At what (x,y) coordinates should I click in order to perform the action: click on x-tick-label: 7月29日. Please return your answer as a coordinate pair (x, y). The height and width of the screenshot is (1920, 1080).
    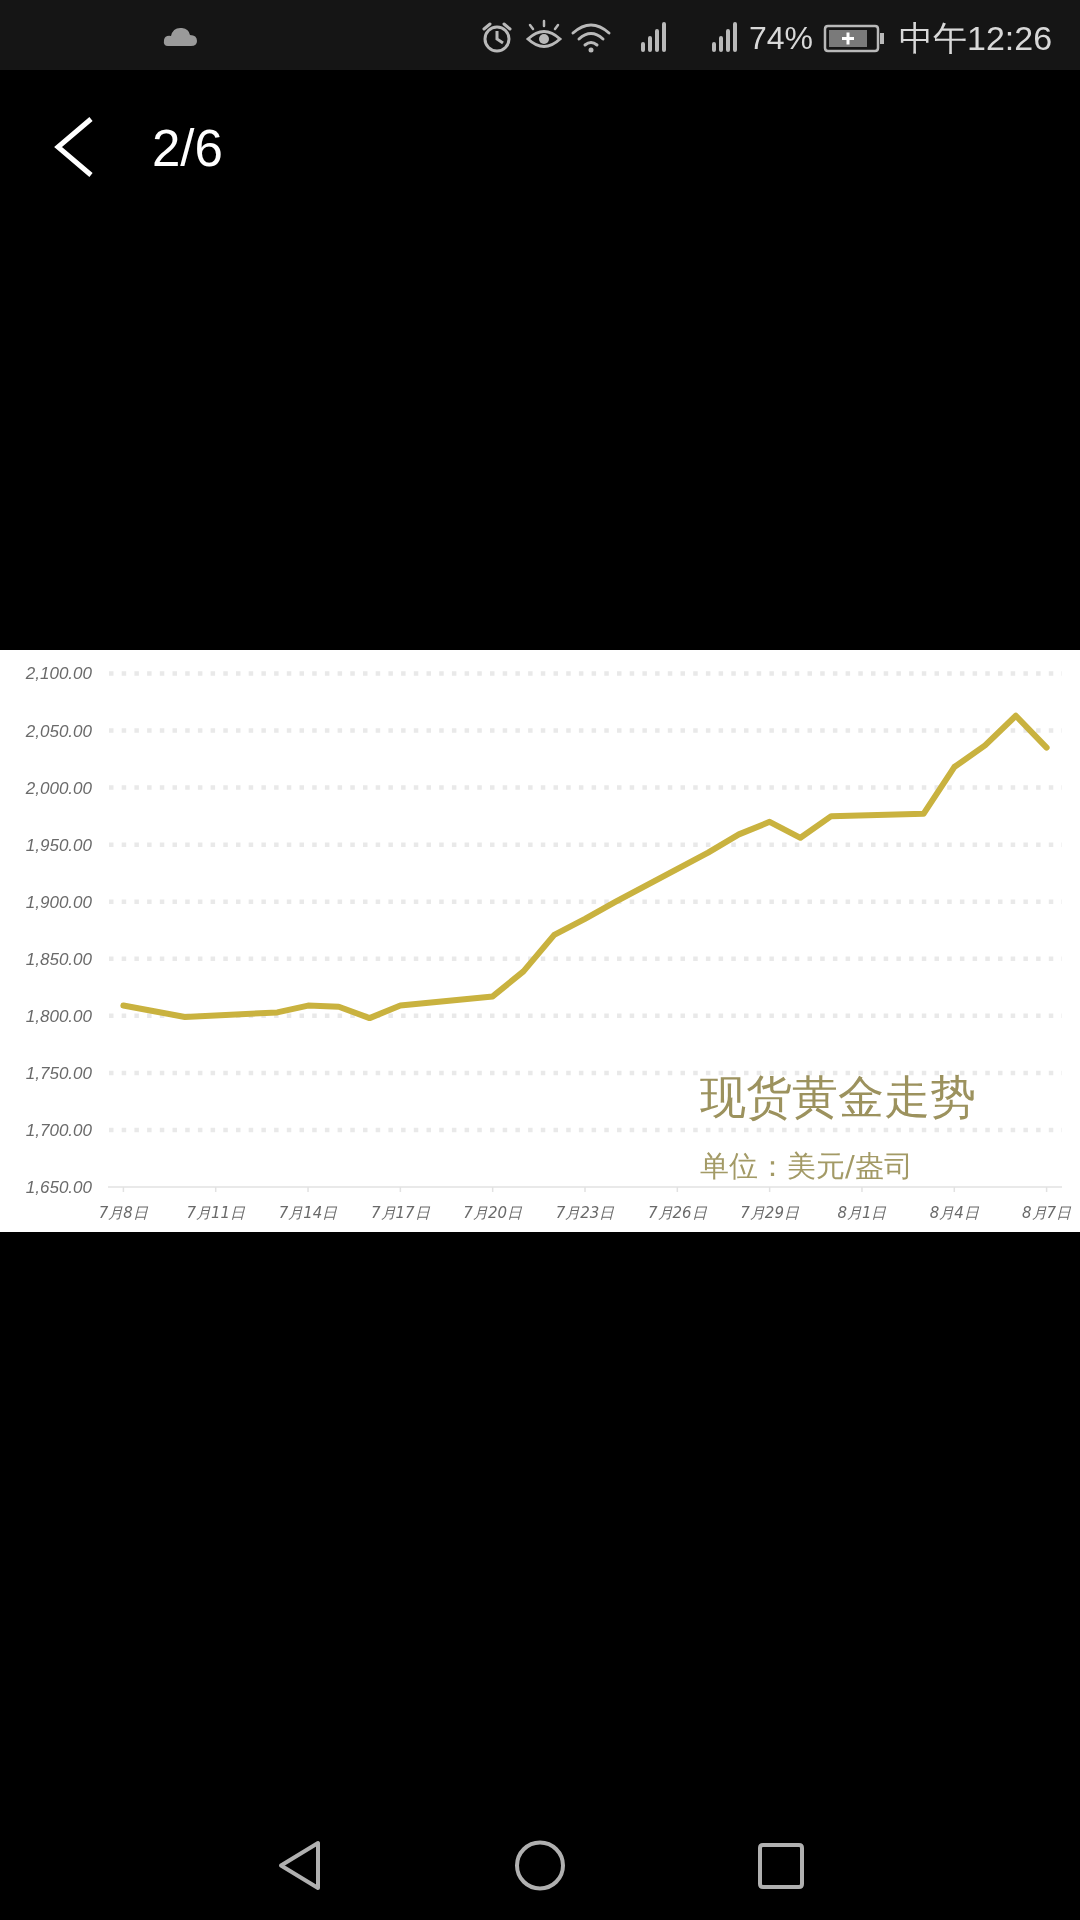
    Looking at the image, I should click on (770, 1213).